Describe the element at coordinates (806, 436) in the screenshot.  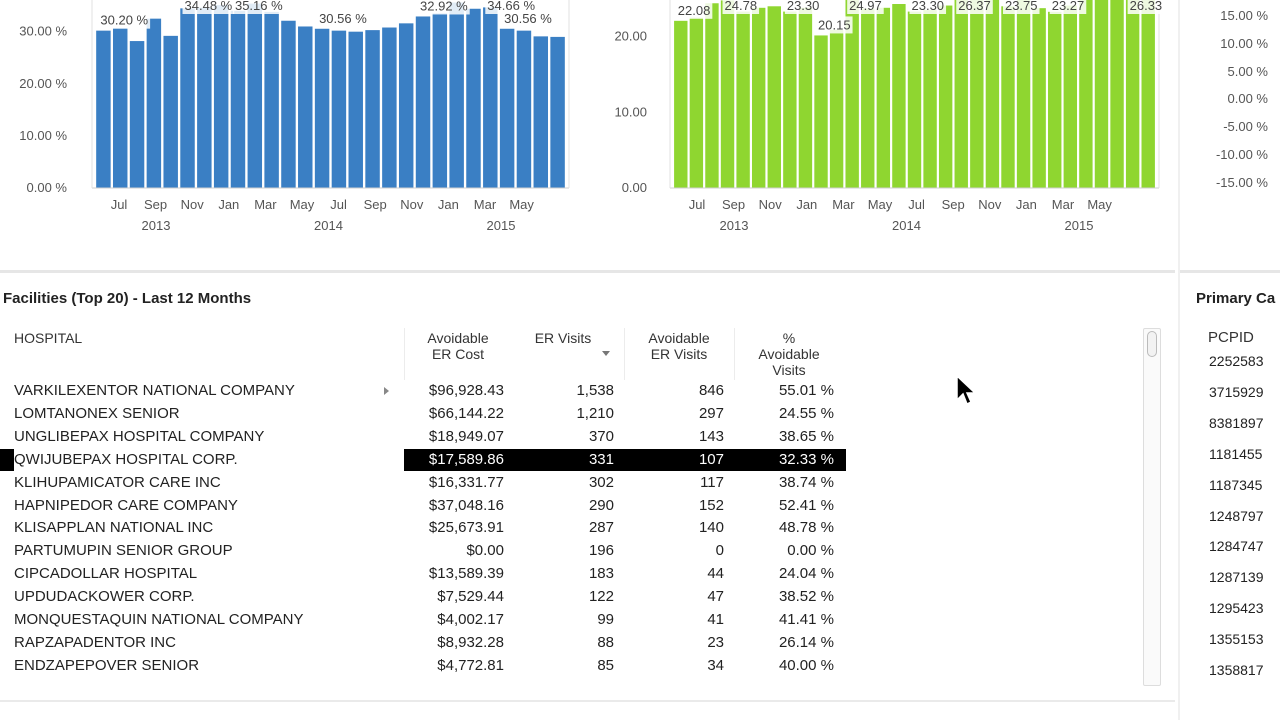
I see `percent-avoidable-cell: 38.65 %` at that location.